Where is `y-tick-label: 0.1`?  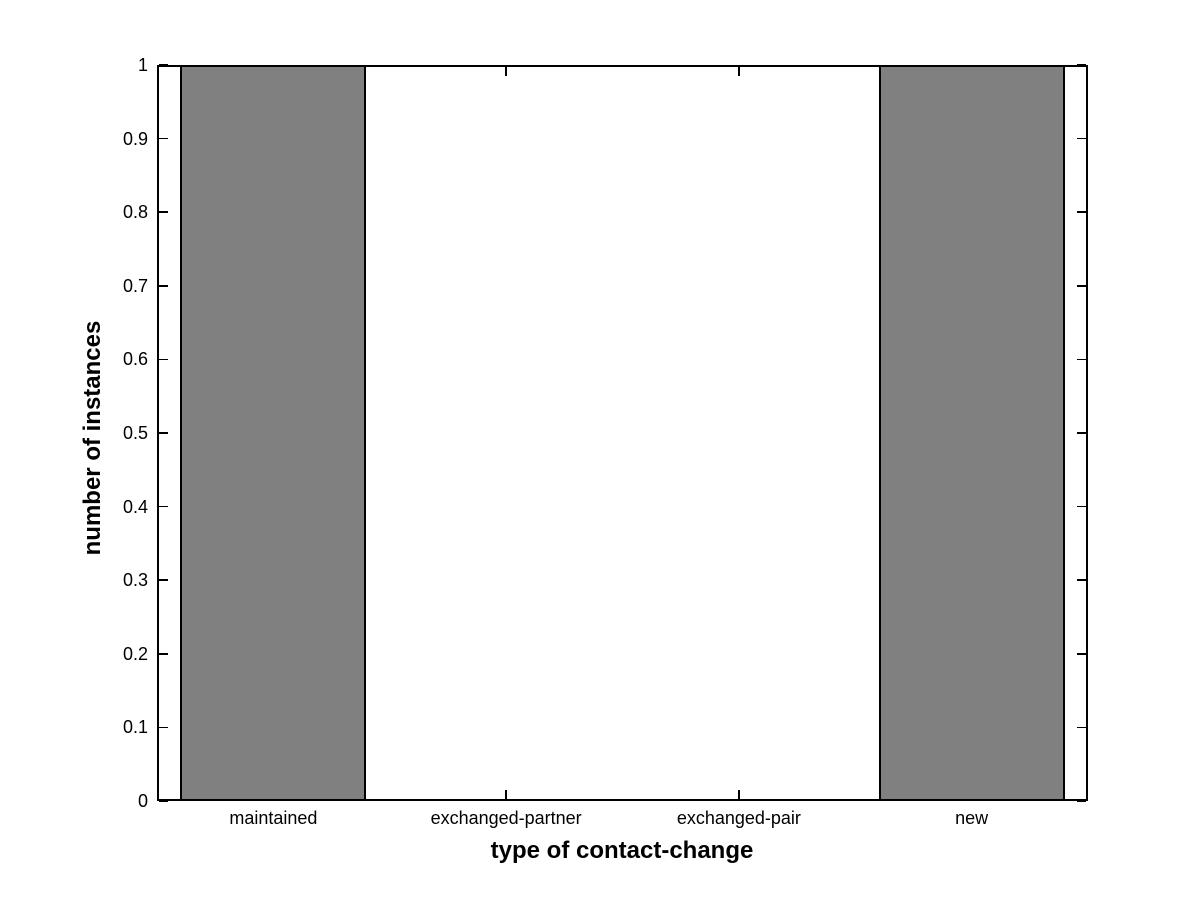 y-tick-label: 0.1 is located at coordinates (135, 727).